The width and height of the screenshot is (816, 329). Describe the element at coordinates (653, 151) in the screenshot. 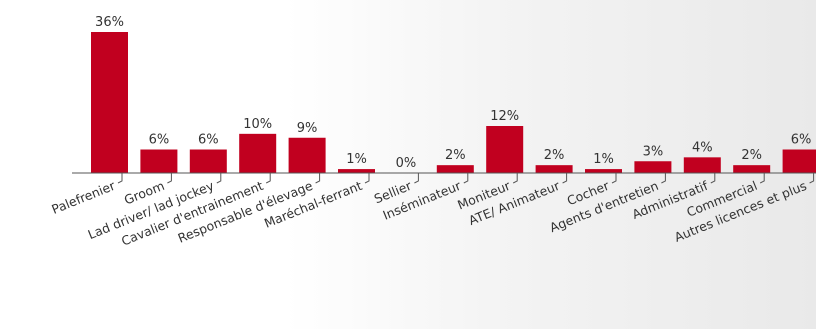

I see `value-label: 3%` at that location.